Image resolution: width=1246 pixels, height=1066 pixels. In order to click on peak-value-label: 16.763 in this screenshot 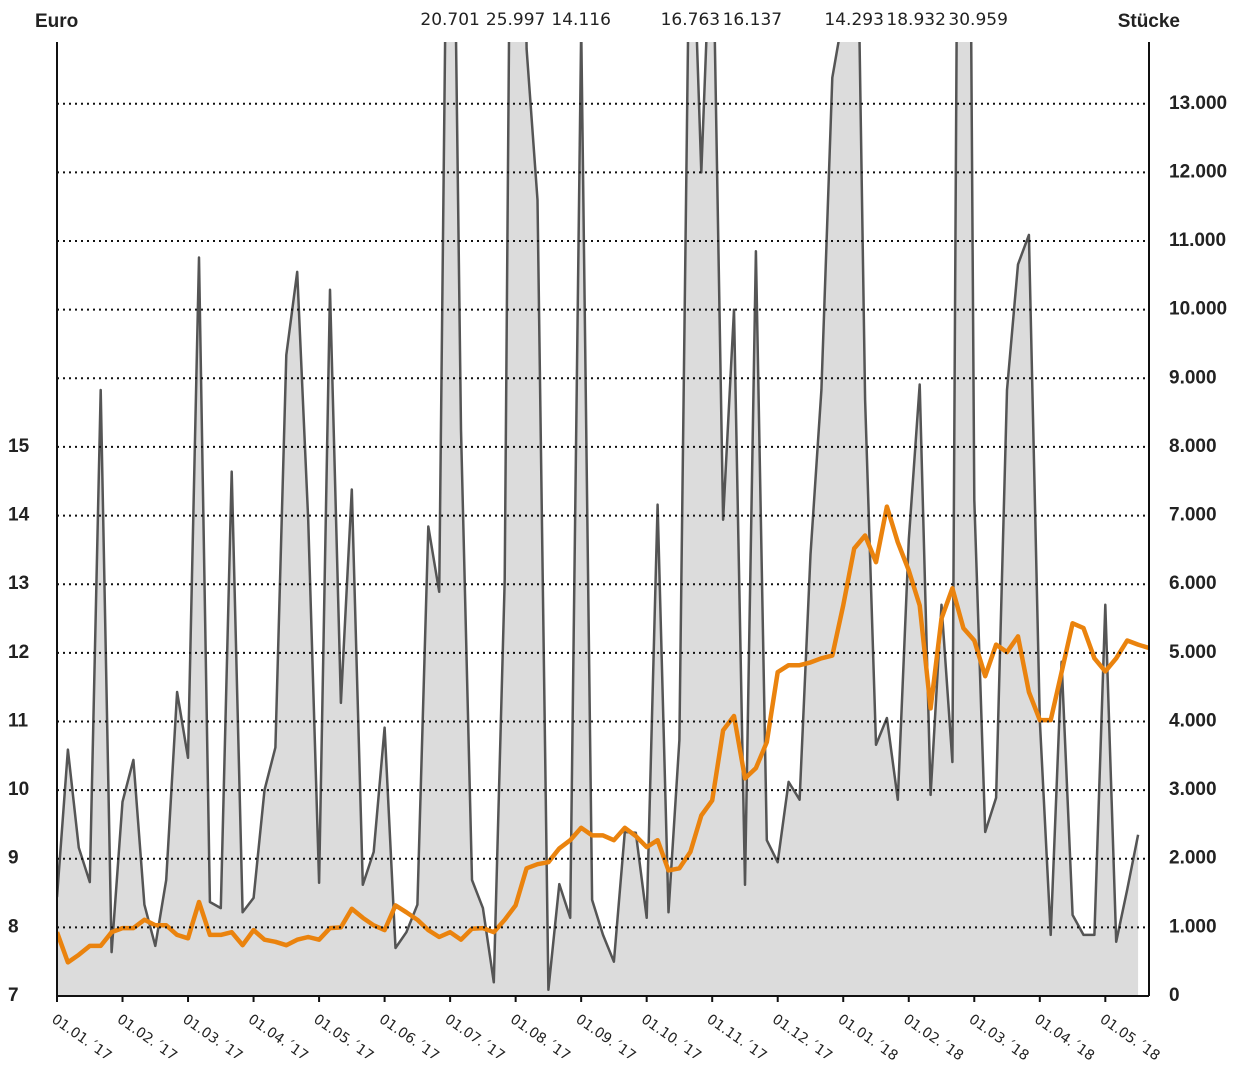, I will do `click(690, 20)`.